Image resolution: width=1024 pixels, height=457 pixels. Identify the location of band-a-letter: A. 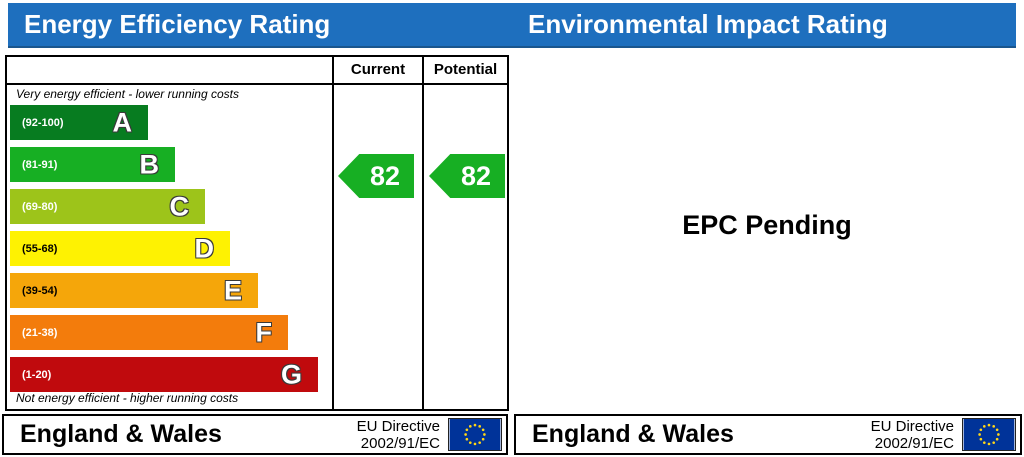
(122, 122).